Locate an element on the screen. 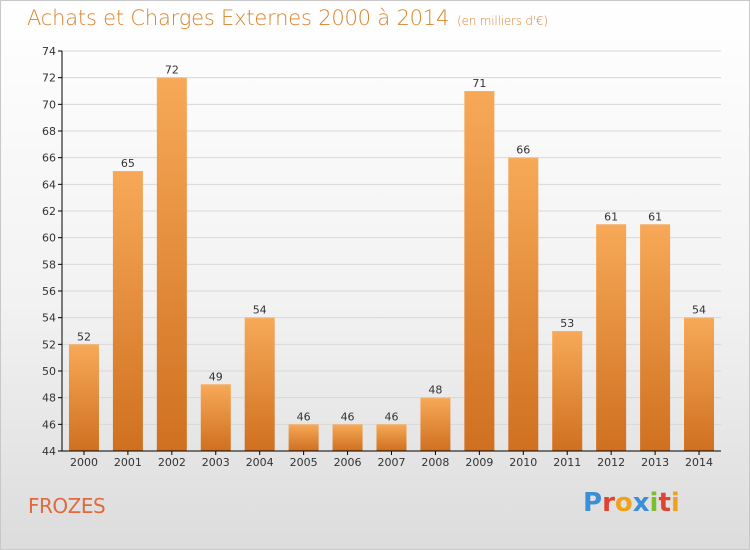 The image size is (750, 550). data-label: 52 is located at coordinates (84, 336).